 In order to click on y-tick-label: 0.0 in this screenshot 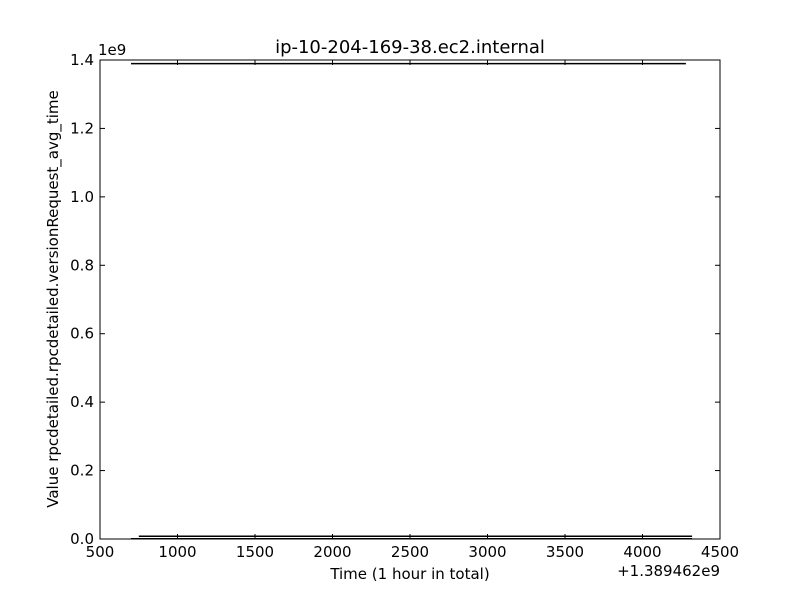, I will do `click(82, 539)`.